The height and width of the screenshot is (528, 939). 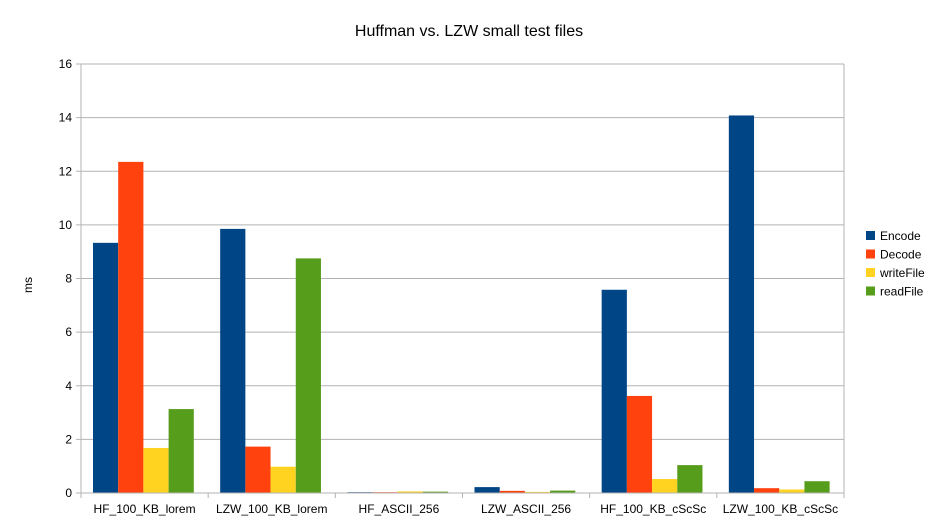 I want to click on bar-readFile-LZW_100_KB_lorem, so click(x=308, y=375).